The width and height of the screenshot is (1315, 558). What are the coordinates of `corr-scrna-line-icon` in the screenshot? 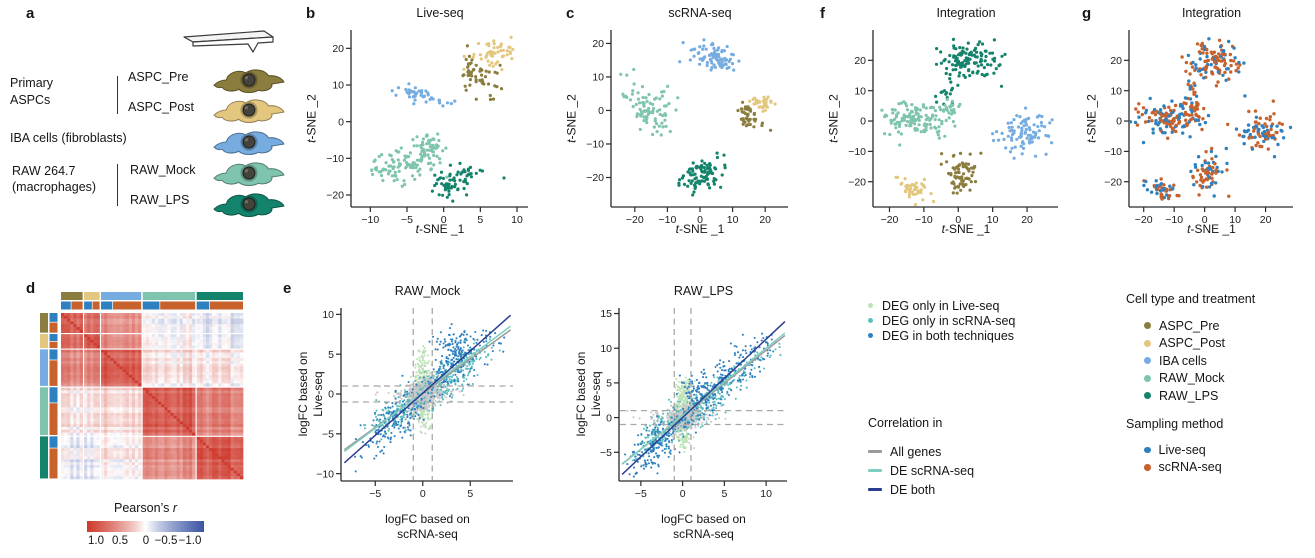 It's located at (875, 470).